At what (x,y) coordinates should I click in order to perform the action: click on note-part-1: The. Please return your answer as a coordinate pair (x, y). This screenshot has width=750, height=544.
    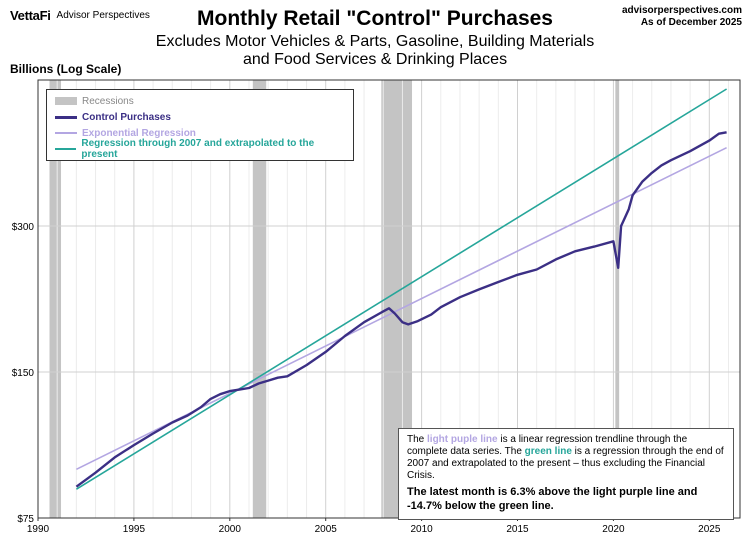
    Looking at the image, I should click on (417, 439).